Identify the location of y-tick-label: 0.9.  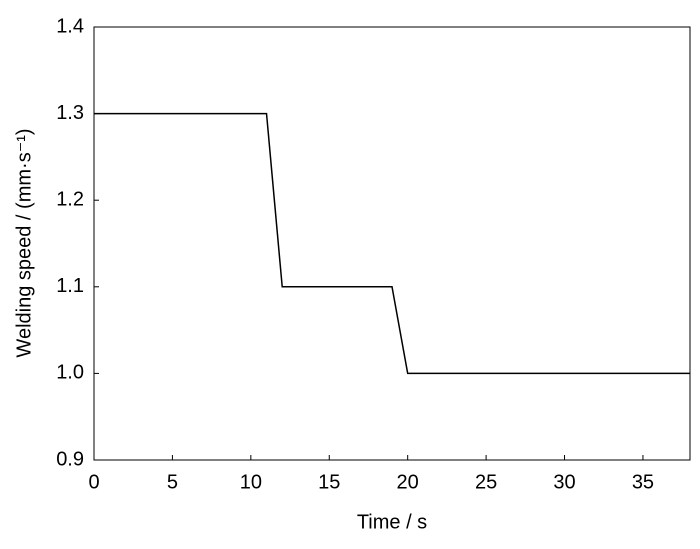
(70, 459).